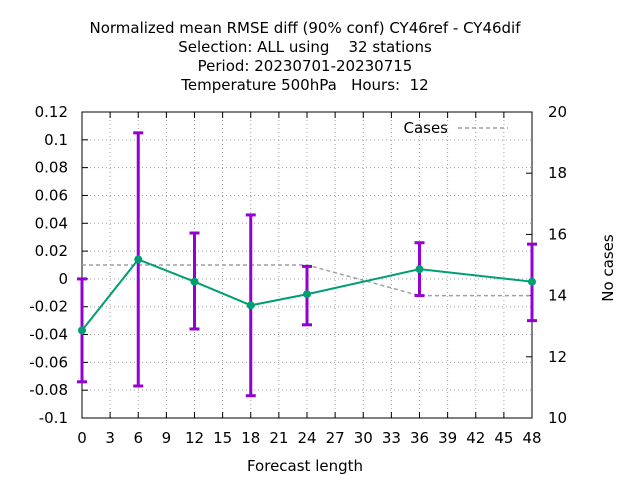 This screenshot has width=640, height=480. What do you see at coordinates (51, 168) in the screenshot?
I see `y-tick-label: 0.08` at bounding box center [51, 168].